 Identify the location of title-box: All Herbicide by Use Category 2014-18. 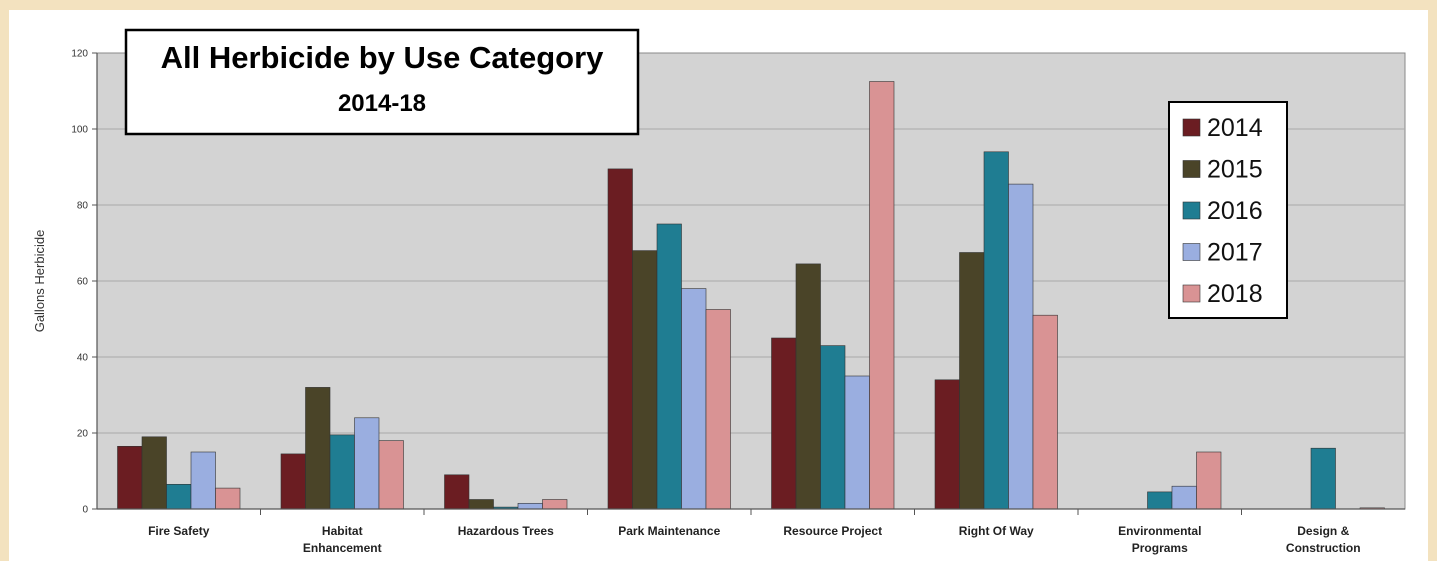
(382, 82).